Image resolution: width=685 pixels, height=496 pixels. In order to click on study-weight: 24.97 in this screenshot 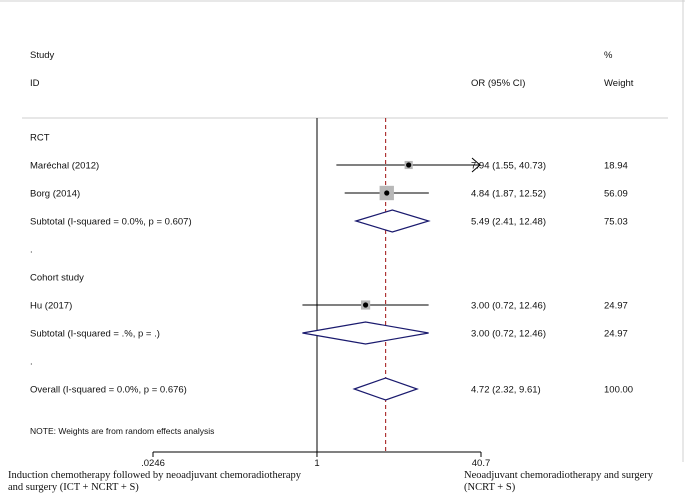, I will do `click(616, 306)`.